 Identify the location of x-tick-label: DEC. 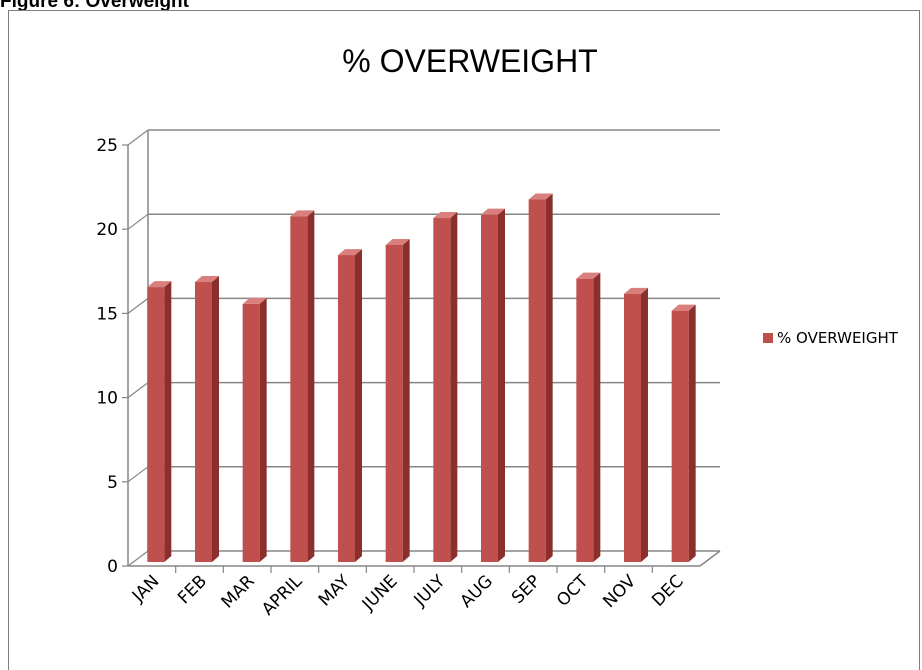
(667, 590).